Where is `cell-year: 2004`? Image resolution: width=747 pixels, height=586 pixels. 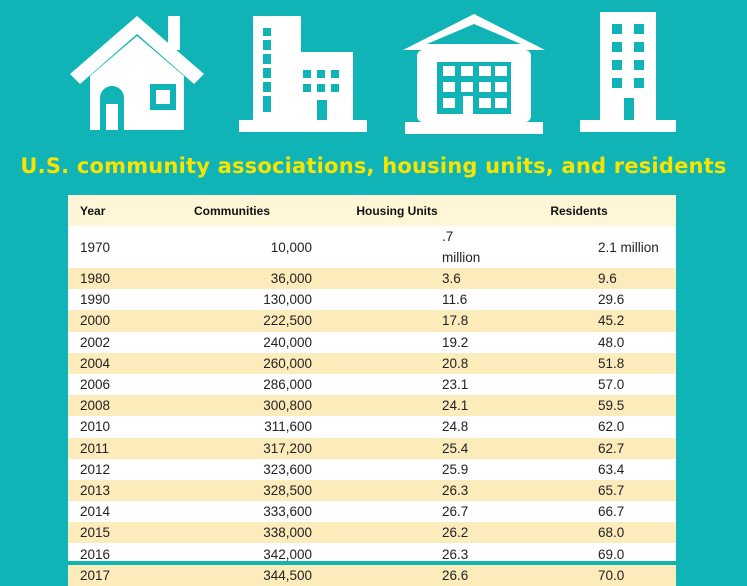
cell-year: 2004 is located at coordinates (110, 363).